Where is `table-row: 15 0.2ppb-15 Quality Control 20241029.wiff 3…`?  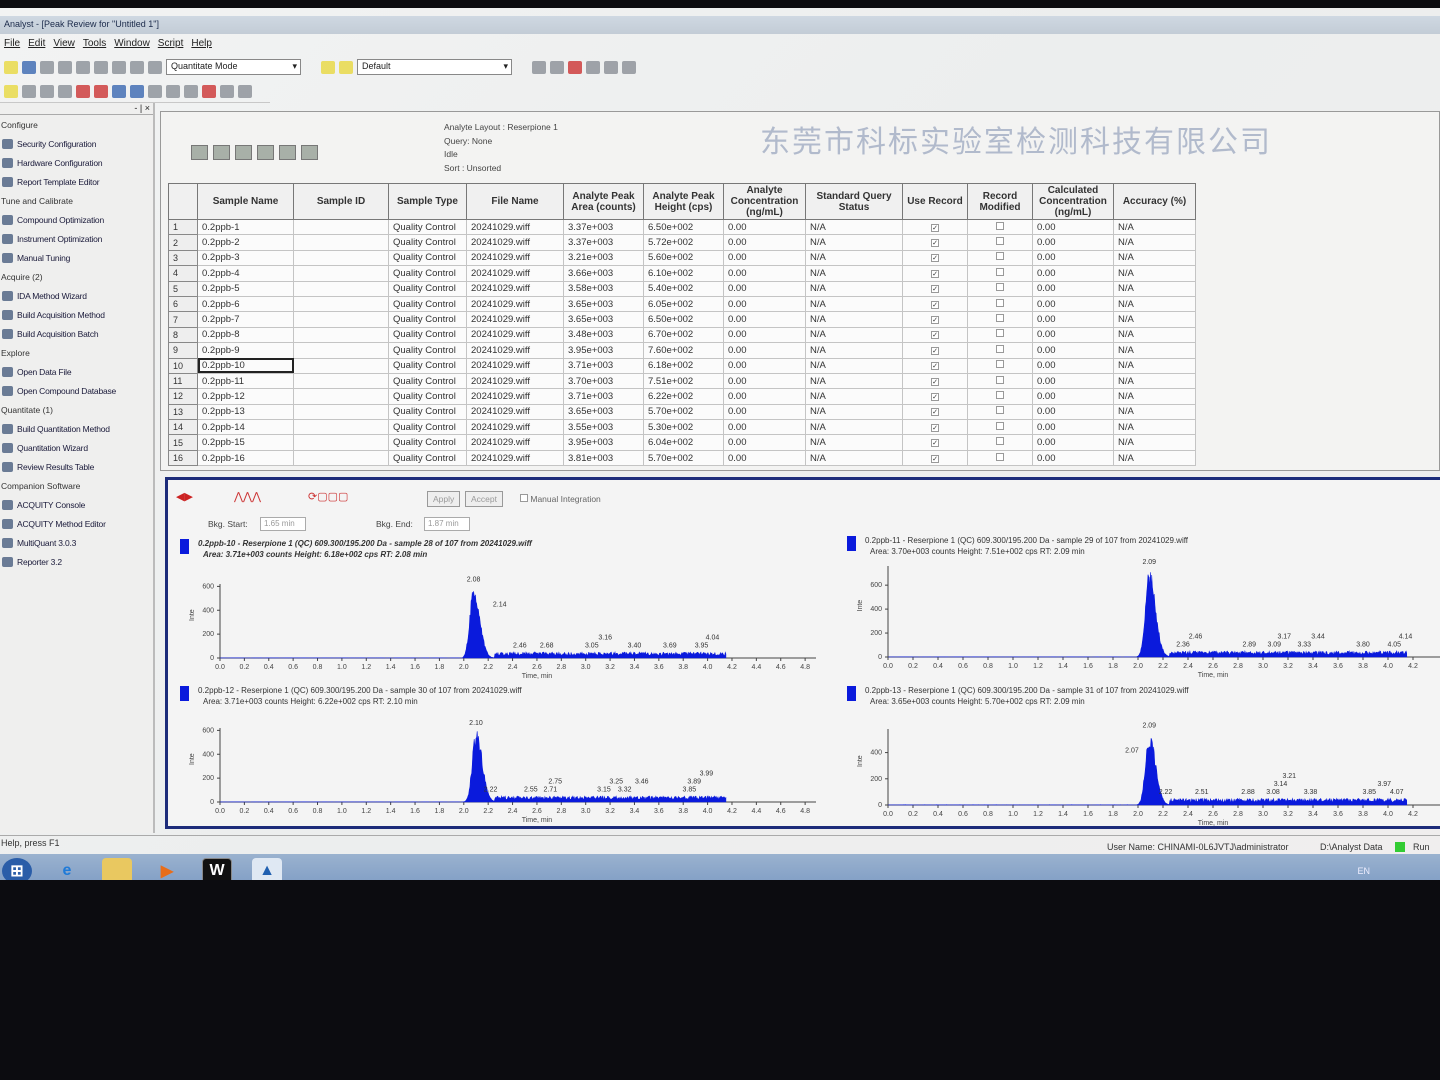 table-row: 15 0.2ppb-15 Quality Control 20241029.wiff 3… is located at coordinates (682, 442).